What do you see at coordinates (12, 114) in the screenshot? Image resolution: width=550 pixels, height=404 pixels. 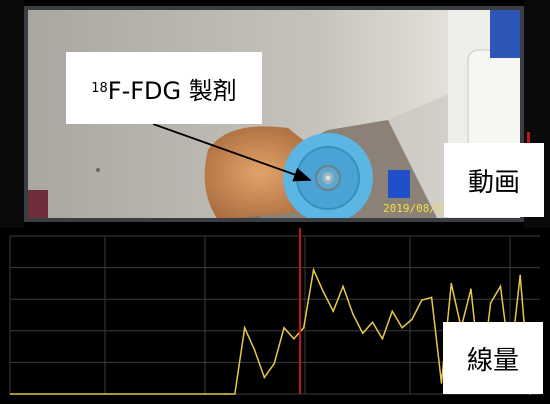 I see `left-border` at bounding box center [12, 114].